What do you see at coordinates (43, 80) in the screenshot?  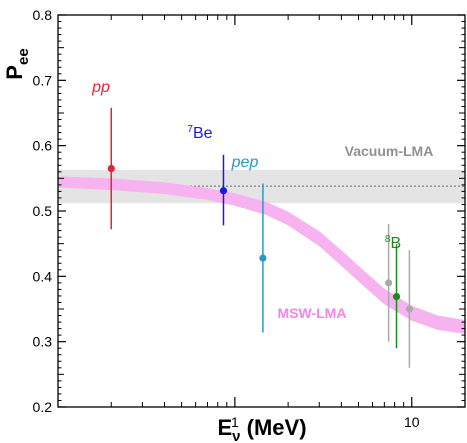 I see `y-tick-label: 0.7` at bounding box center [43, 80].